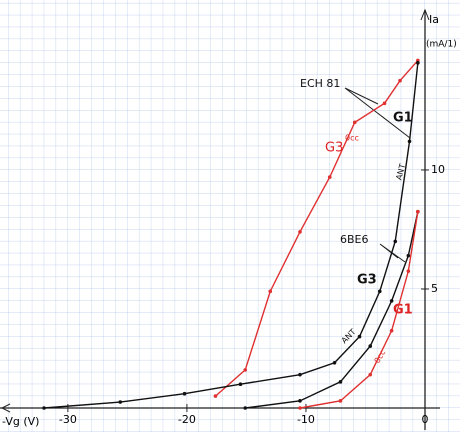  I want to click on x-tick-label: -20, so click(187, 419).